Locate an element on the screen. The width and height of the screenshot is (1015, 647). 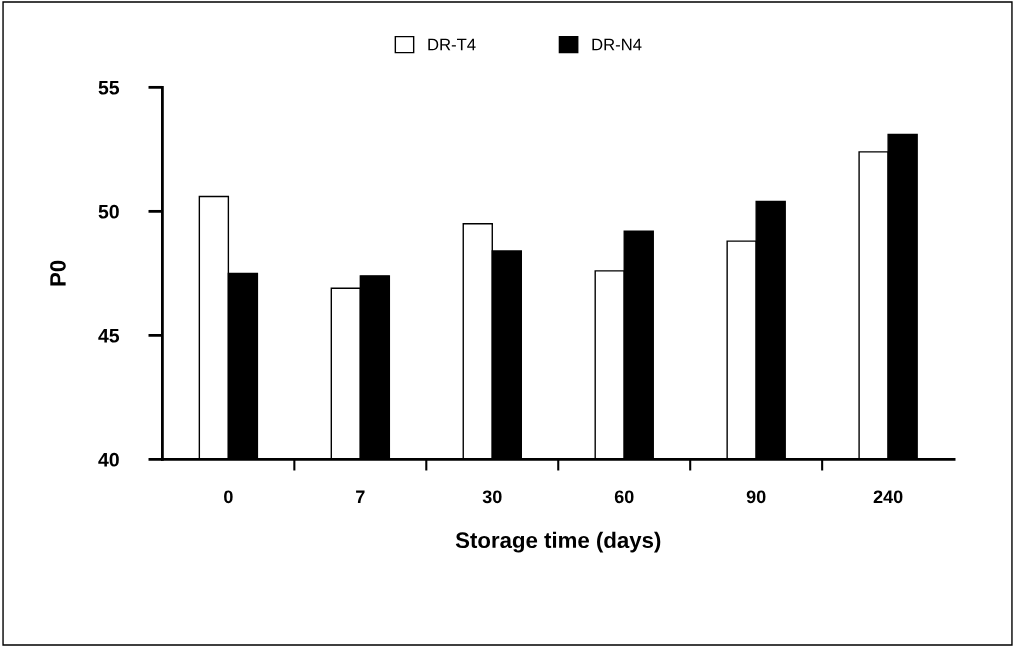
x-axis-title: Storage time (days) is located at coordinates (558, 542).